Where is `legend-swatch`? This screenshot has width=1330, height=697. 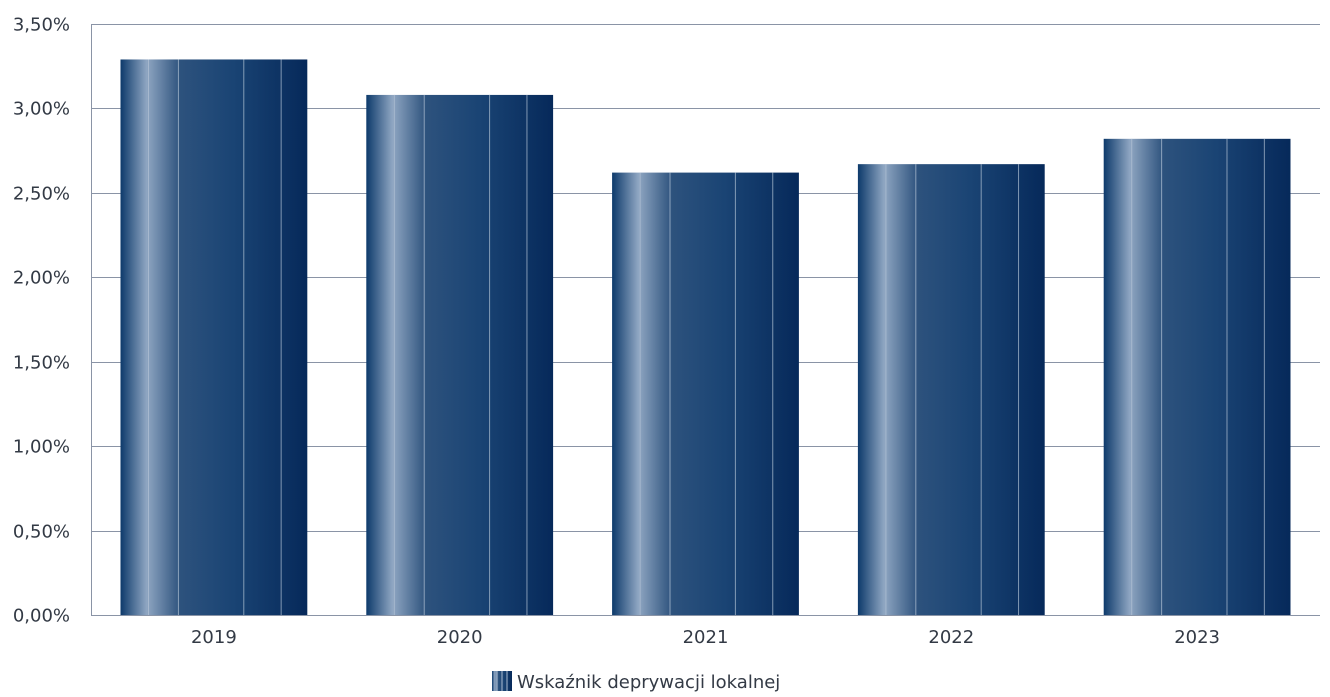 legend-swatch is located at coordinates (502, 681).